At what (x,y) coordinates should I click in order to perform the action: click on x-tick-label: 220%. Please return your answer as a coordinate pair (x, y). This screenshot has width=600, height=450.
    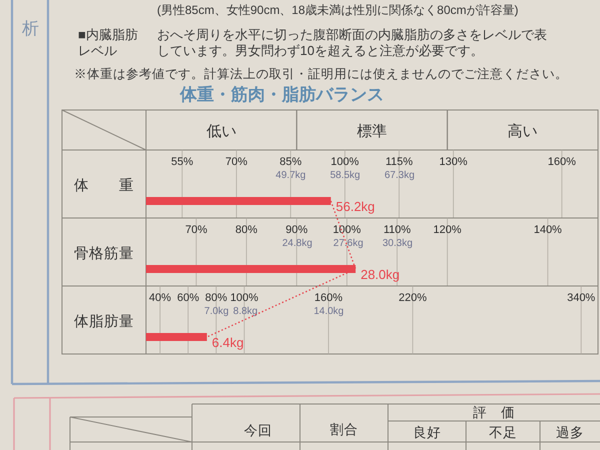
    Looking at the image, I should click on (412, 298).